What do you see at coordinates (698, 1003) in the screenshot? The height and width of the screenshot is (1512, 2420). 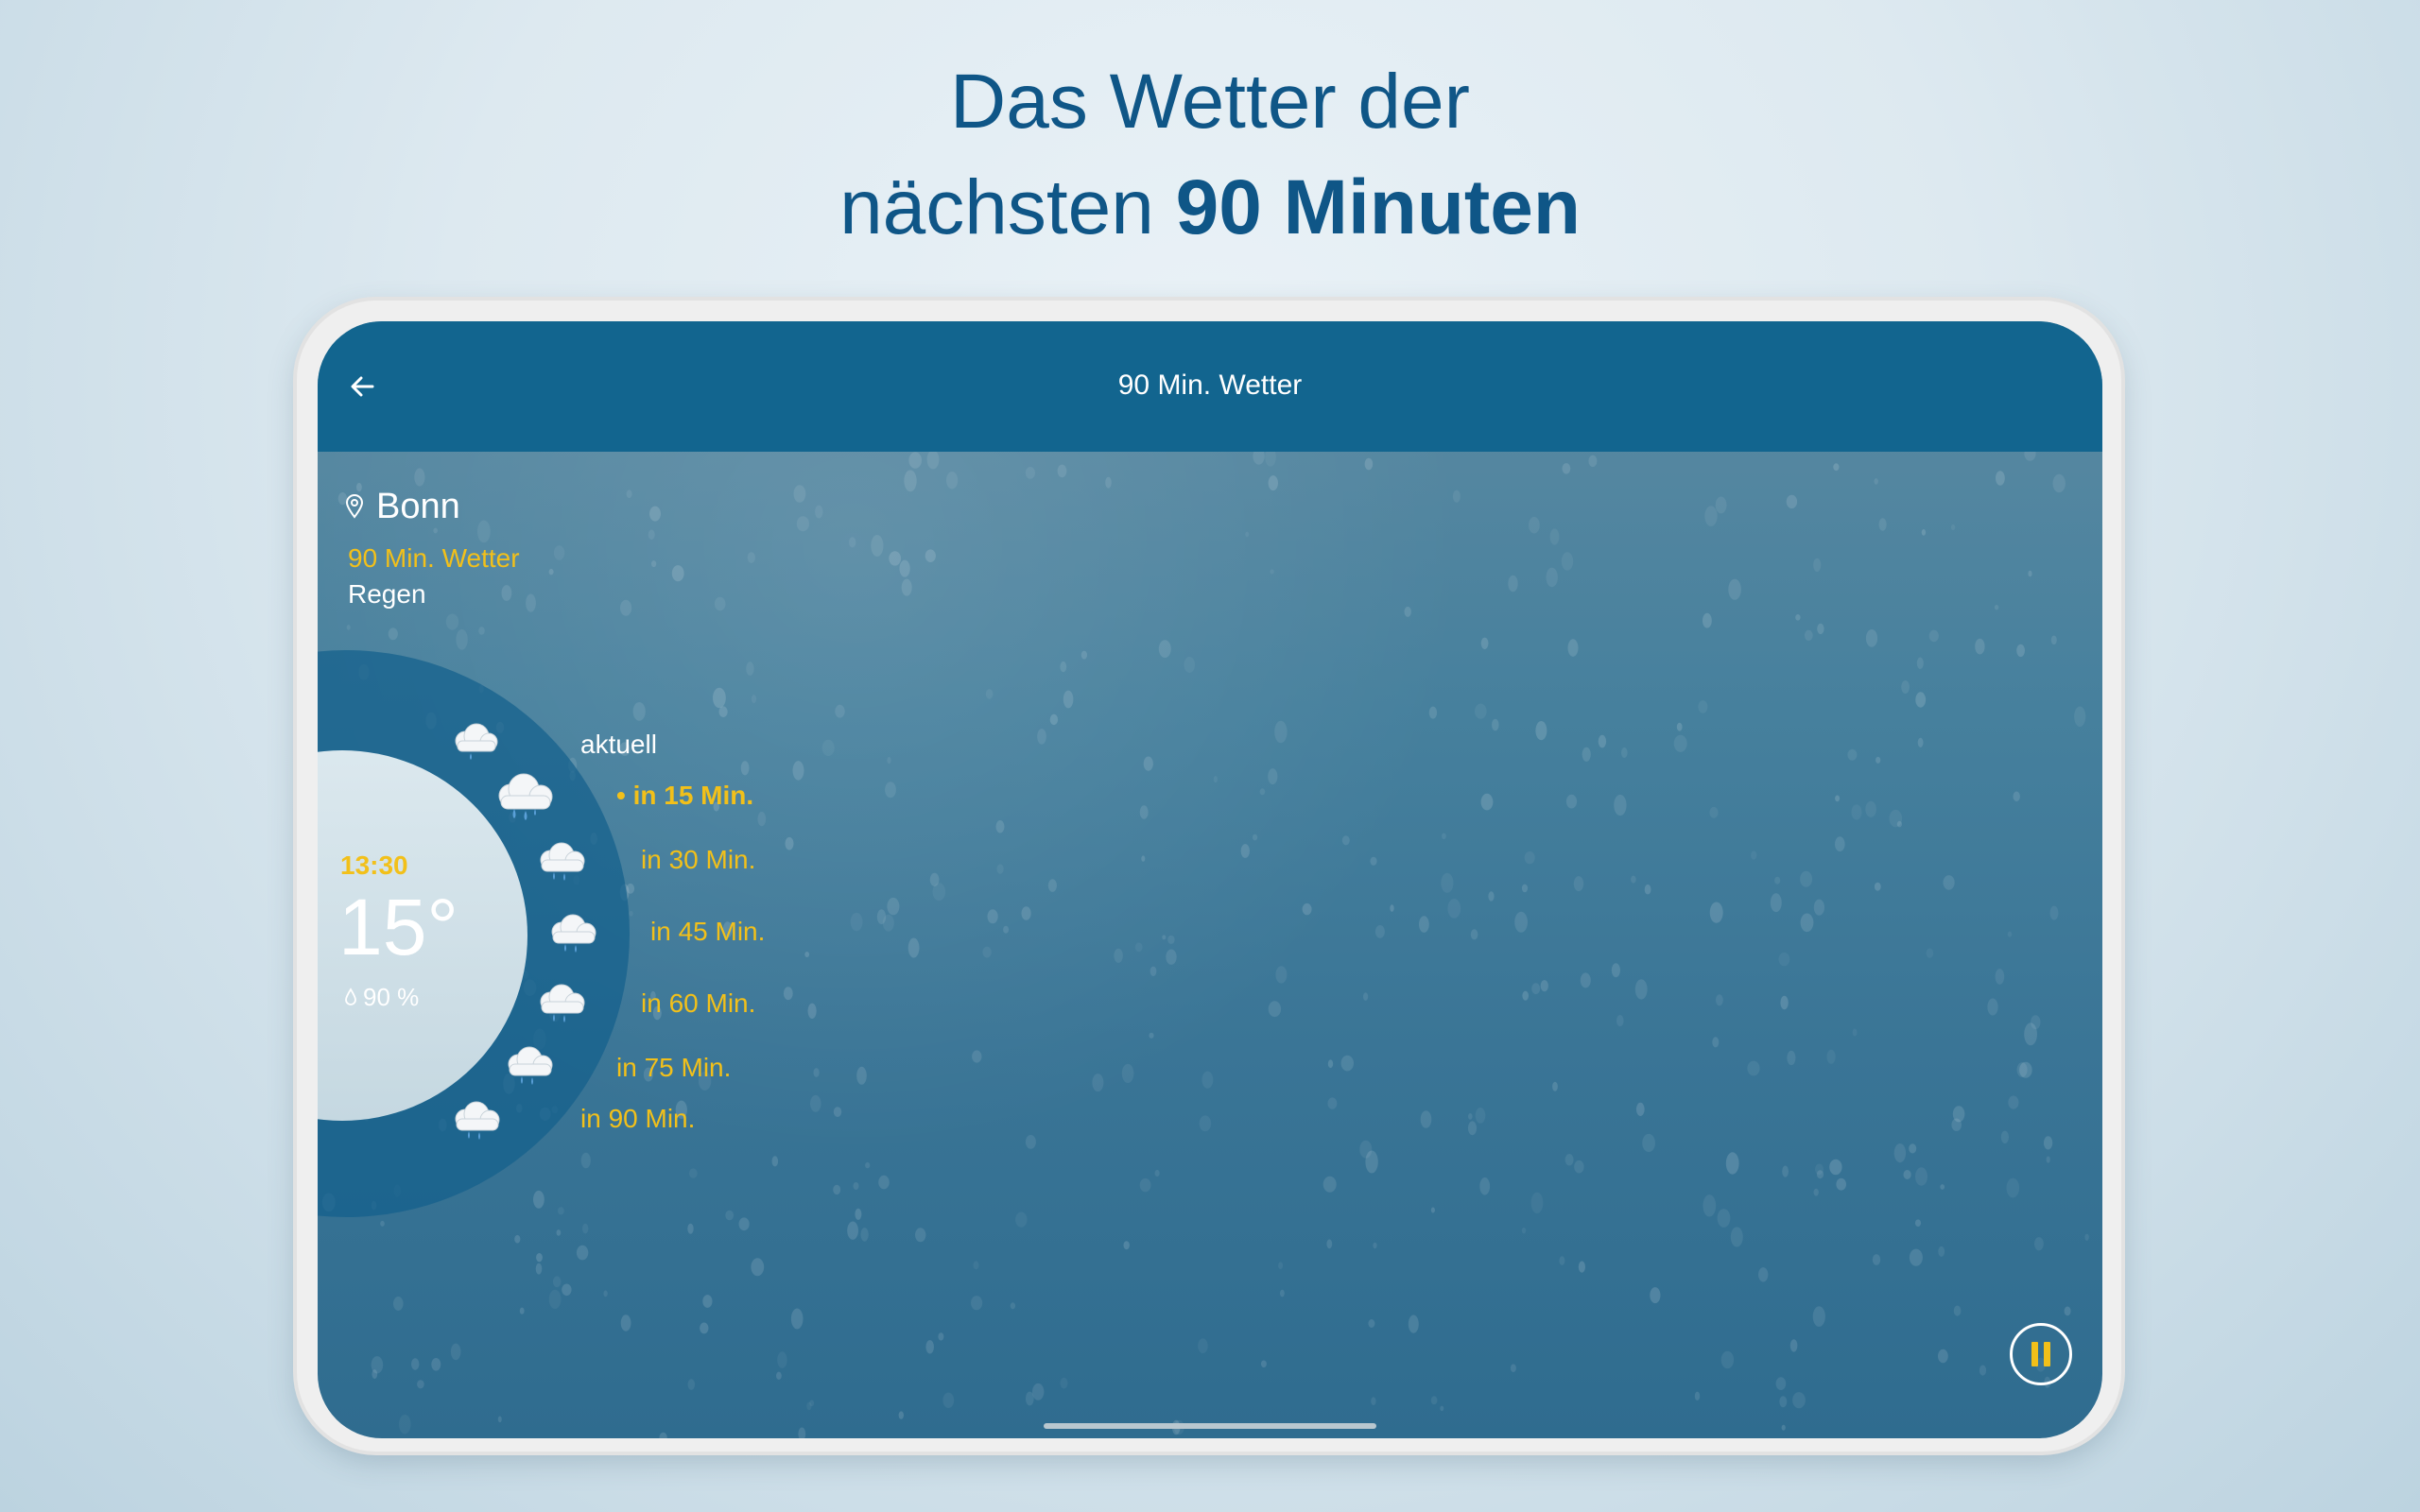 I see `timeline-label-60: in 60 Min.` at bounding box center [698, 1003].